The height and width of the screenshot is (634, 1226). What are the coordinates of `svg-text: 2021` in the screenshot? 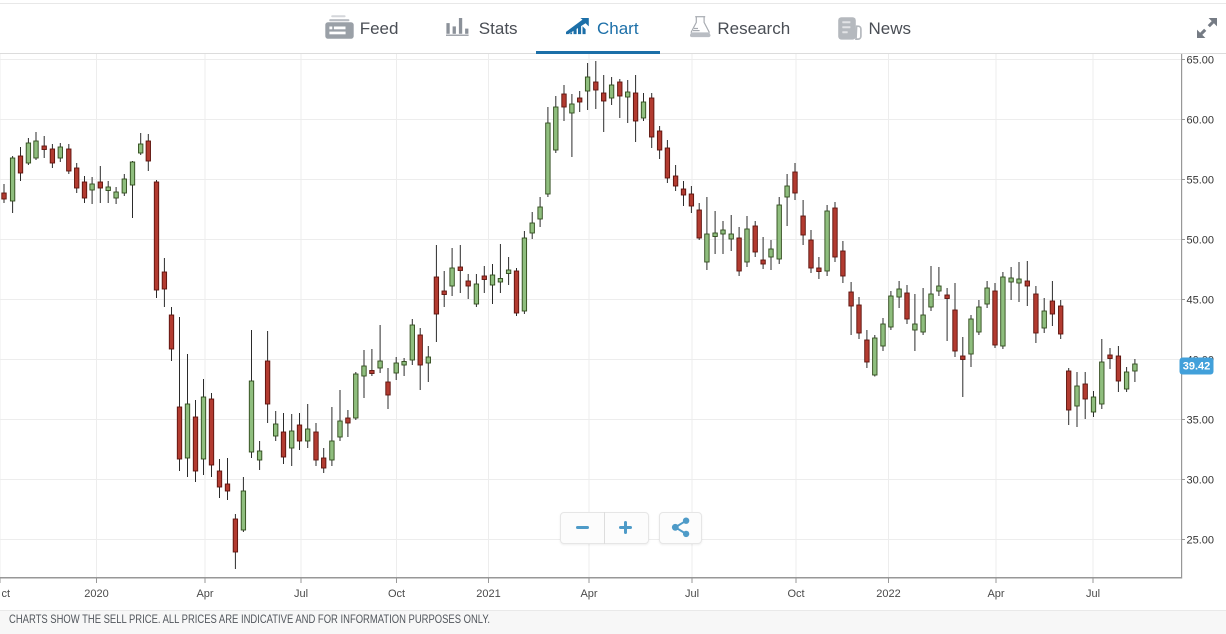 It's located at (488, 594).